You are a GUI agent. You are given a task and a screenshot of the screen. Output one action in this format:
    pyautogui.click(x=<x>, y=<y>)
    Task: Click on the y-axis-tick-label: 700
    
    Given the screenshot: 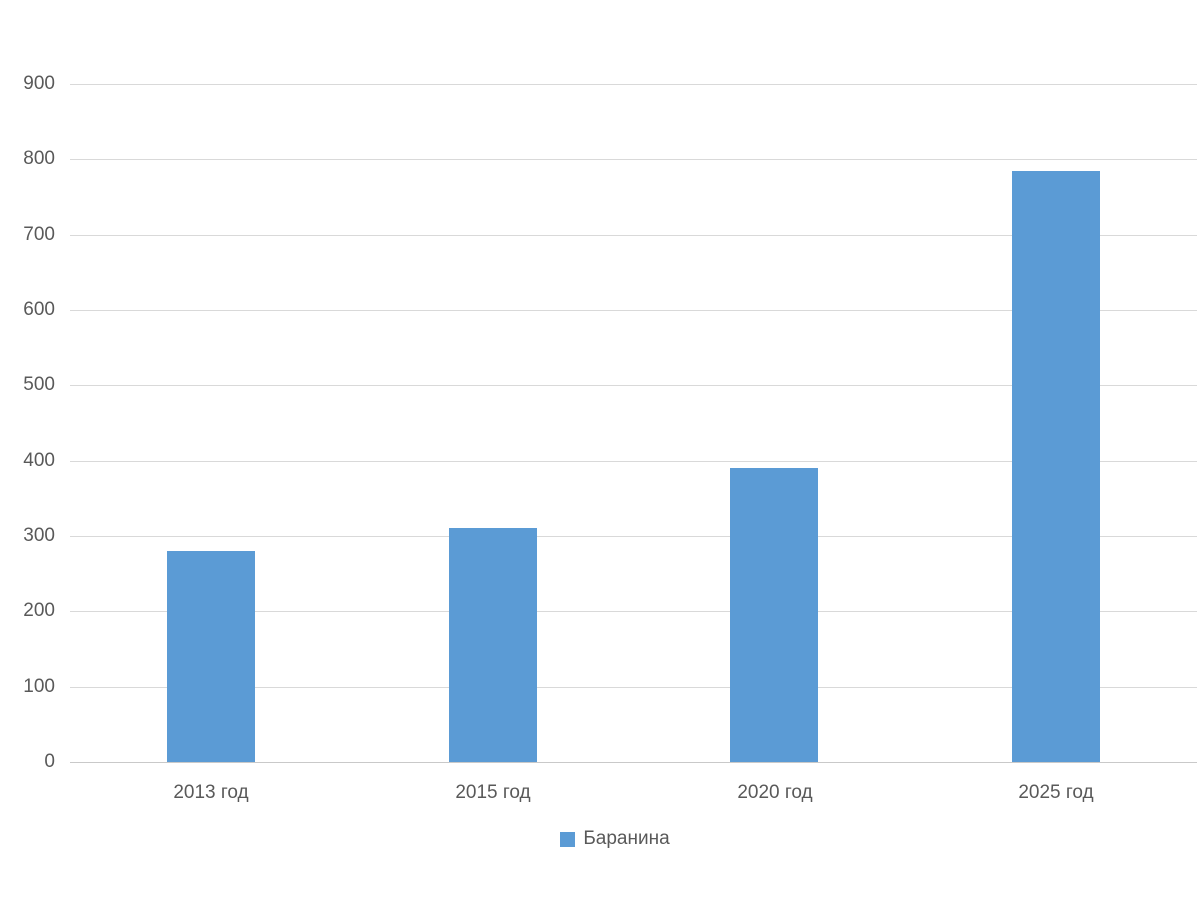 What is the action you would take?
    pyautogui.click(x=39, y=234)
    